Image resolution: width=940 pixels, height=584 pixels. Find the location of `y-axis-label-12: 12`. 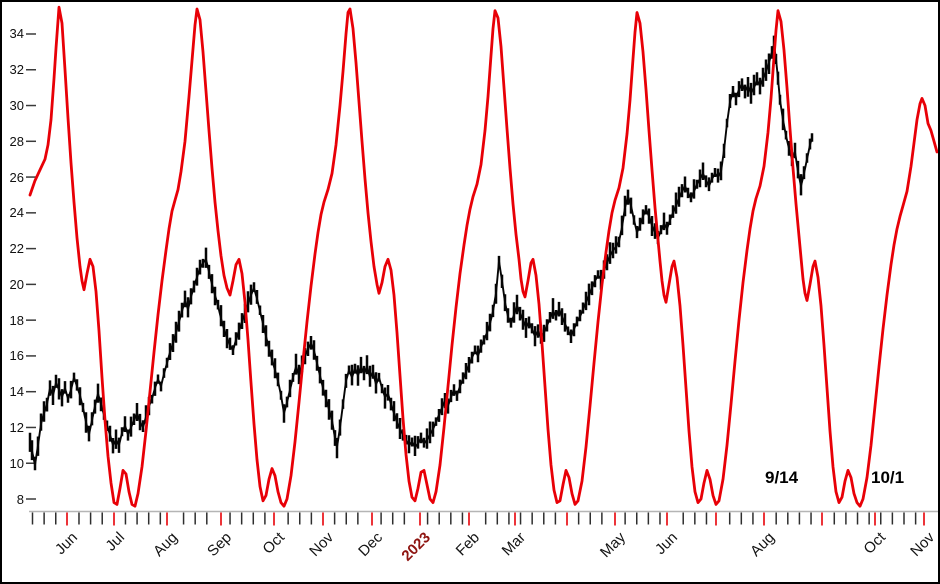

y-axis-label-12: 12 is located at coordinates (16, 427).